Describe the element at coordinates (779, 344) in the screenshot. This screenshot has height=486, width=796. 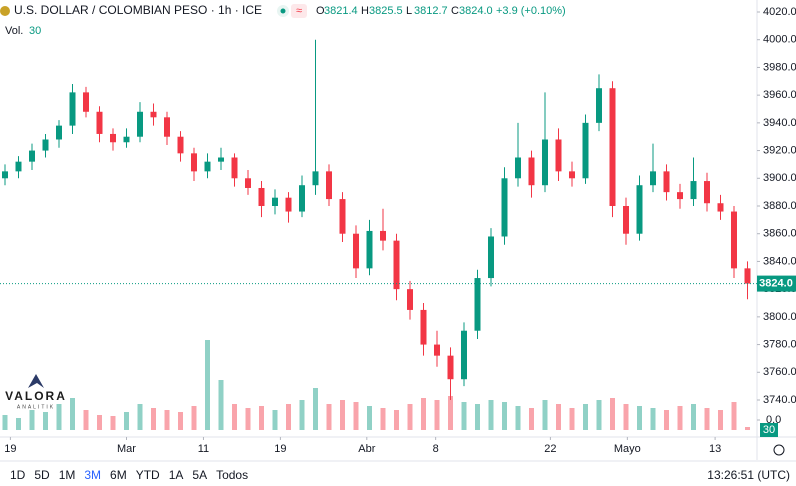
I see `y-tick-label: 3780.0` at that location.